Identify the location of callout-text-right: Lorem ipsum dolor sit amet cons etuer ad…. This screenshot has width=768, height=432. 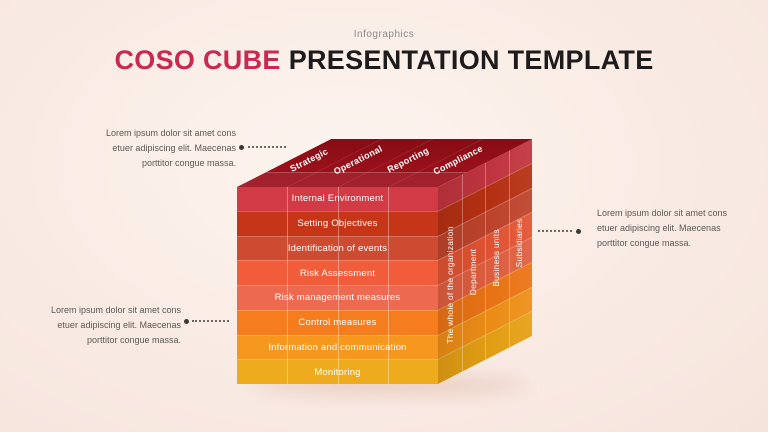
(662, 228).